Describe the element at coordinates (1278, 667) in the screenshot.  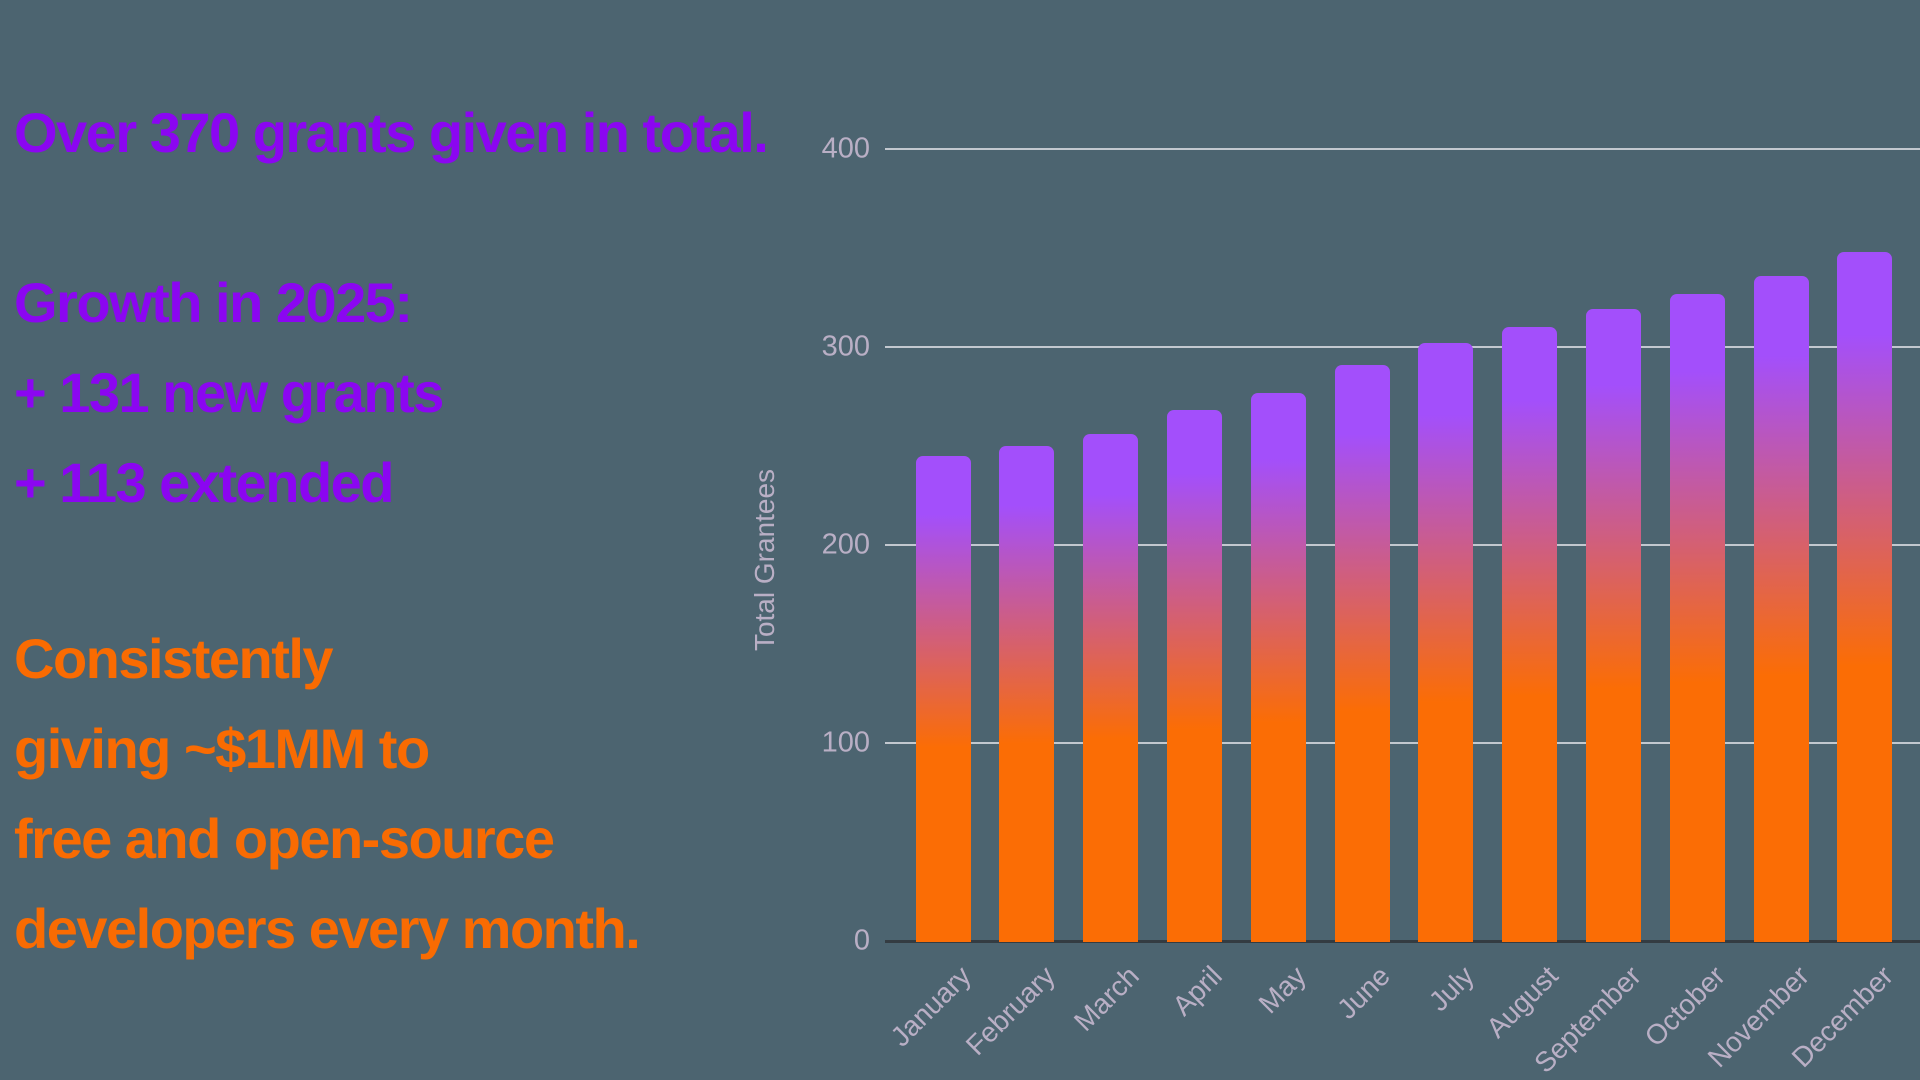
I see `bar-may` at that location.